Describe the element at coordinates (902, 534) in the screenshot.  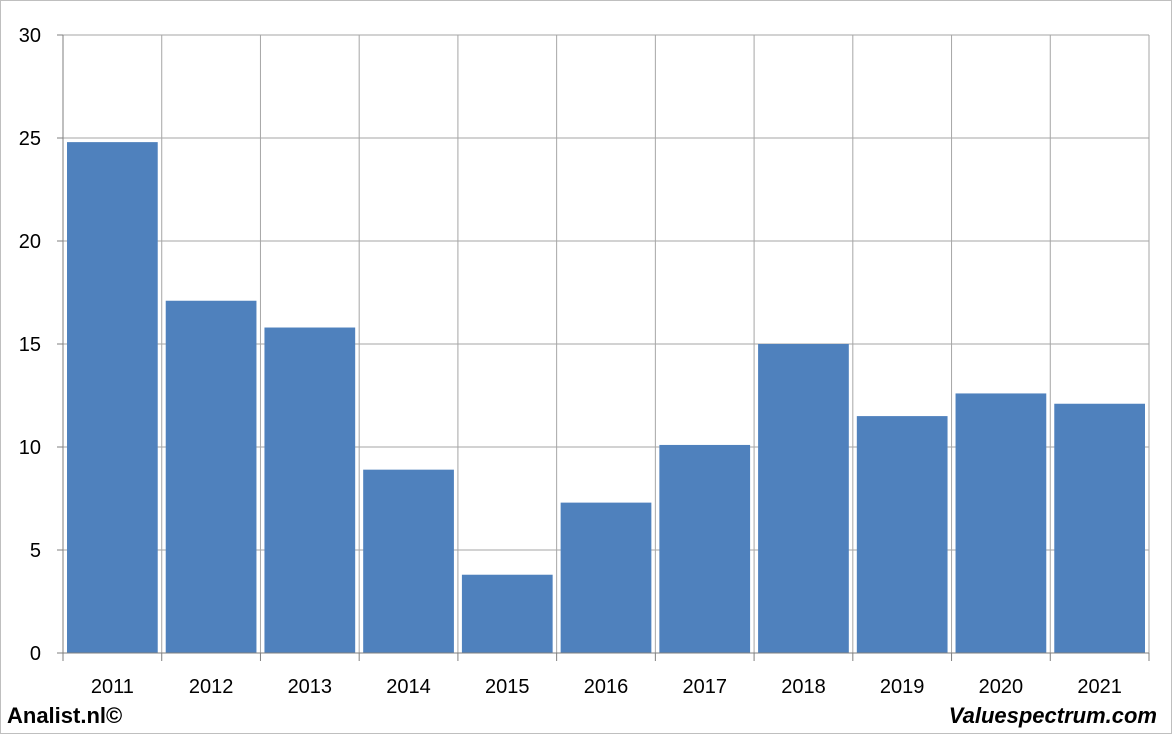
I see `bar-2019` at that location.